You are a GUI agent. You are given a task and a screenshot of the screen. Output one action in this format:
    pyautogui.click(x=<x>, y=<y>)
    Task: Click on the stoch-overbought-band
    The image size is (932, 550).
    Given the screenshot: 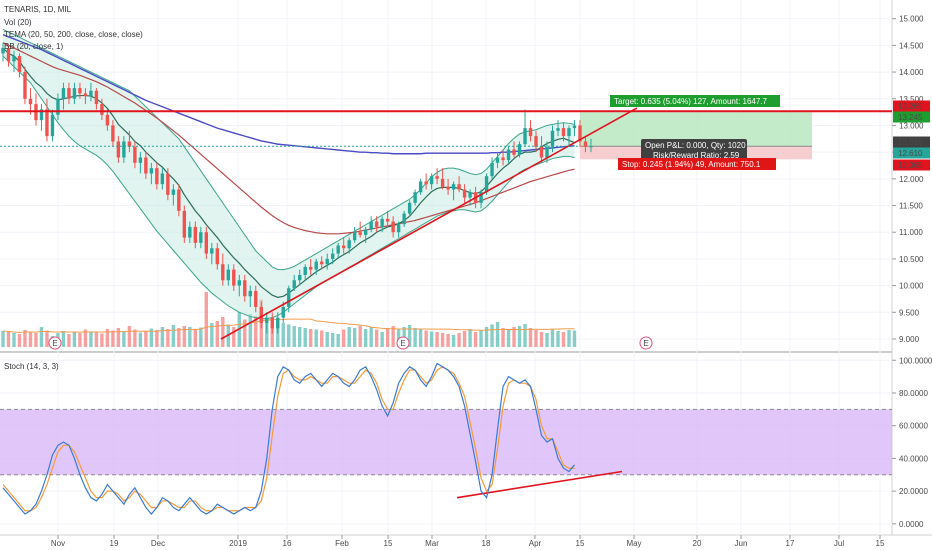 What is the action you would take?
    pyautogui.click(x=446, y=442)
    